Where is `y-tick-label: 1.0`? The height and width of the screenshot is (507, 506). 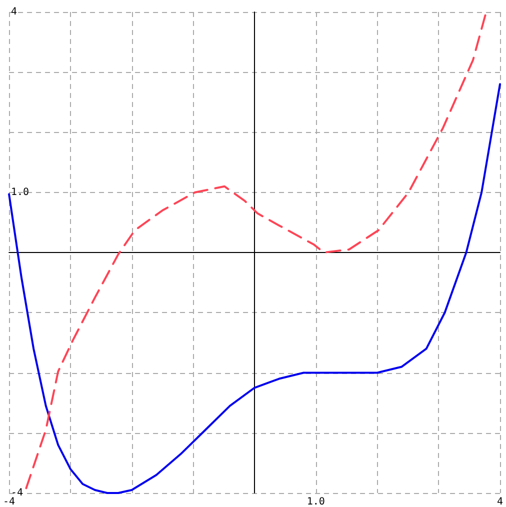 y-tick-label: 1.0 is located at coordinates (20, 192).